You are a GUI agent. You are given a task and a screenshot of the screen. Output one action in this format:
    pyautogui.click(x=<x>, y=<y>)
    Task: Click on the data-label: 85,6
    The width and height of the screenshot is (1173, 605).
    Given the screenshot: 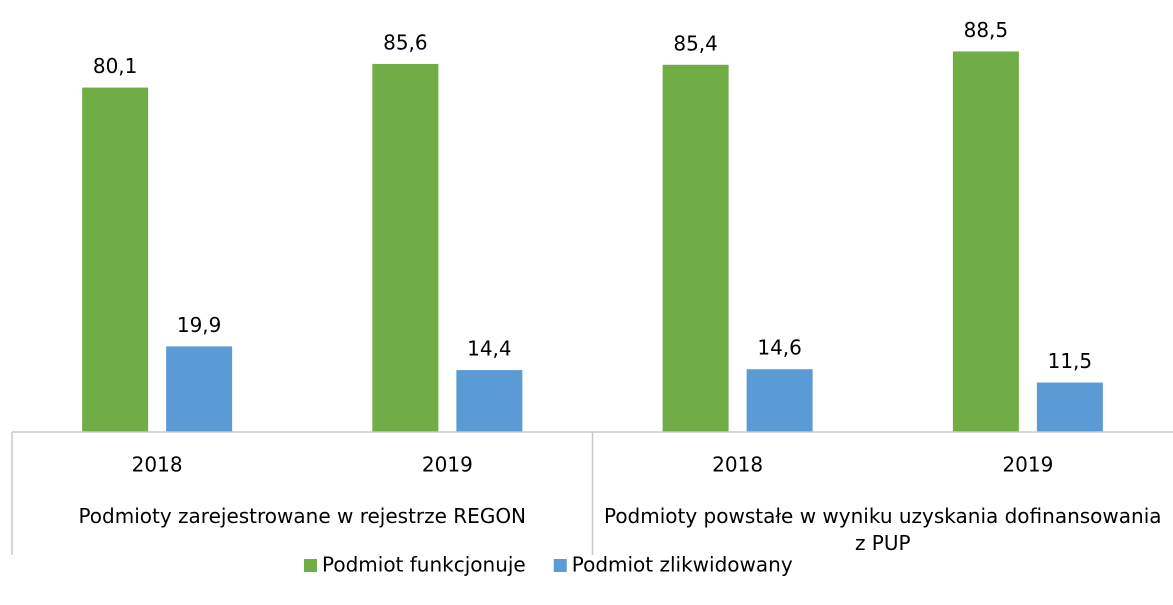 What is the action you would take?
    pyautogui.click(x=405, y=42)
    